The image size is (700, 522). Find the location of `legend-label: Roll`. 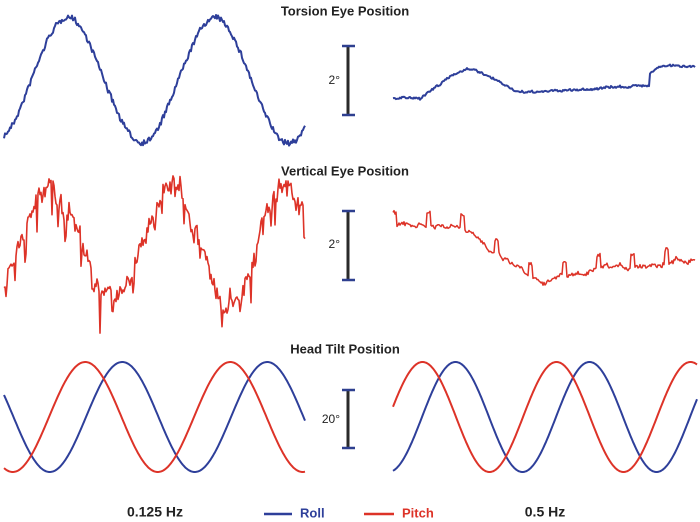

legend-label: Roll is located at coordinates (312, 512).